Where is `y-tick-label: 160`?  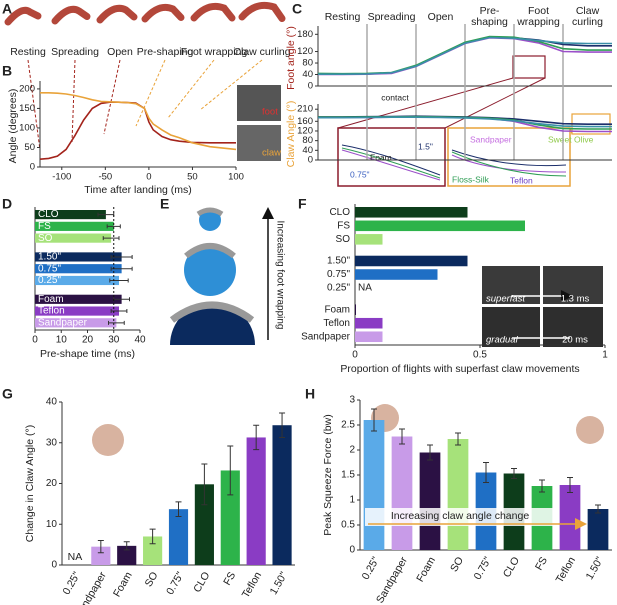 y-tick-label: 160 is located at coordinates (305, 121).